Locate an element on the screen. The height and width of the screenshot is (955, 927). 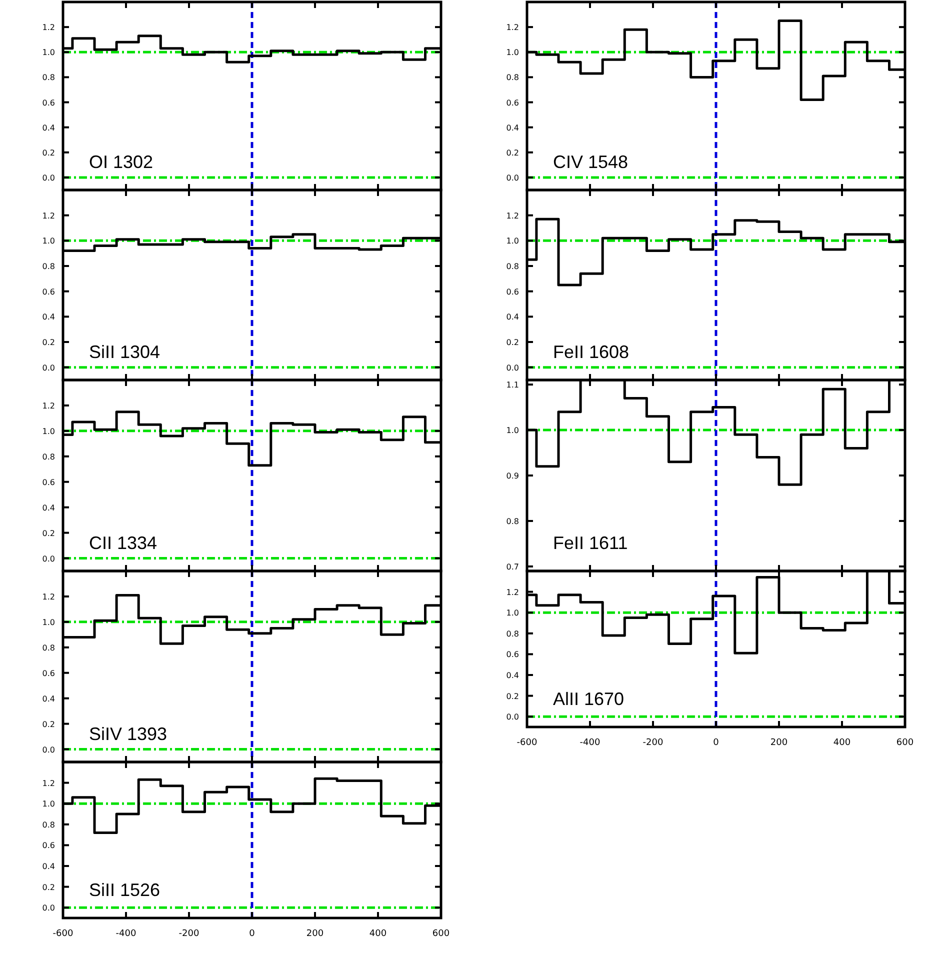
text: SiII 1304 is located at coordinates (124, 352).